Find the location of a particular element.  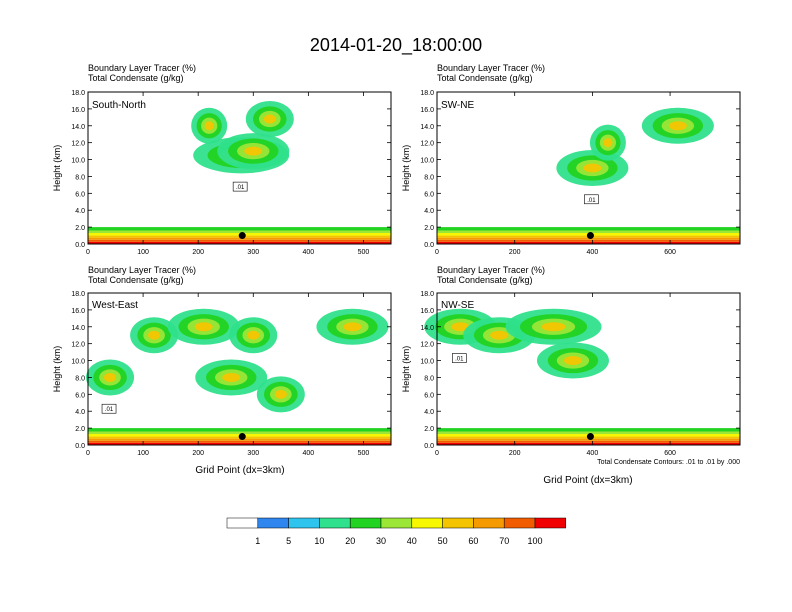

colorbar-label: 60 is located at coordinates (473, 541).